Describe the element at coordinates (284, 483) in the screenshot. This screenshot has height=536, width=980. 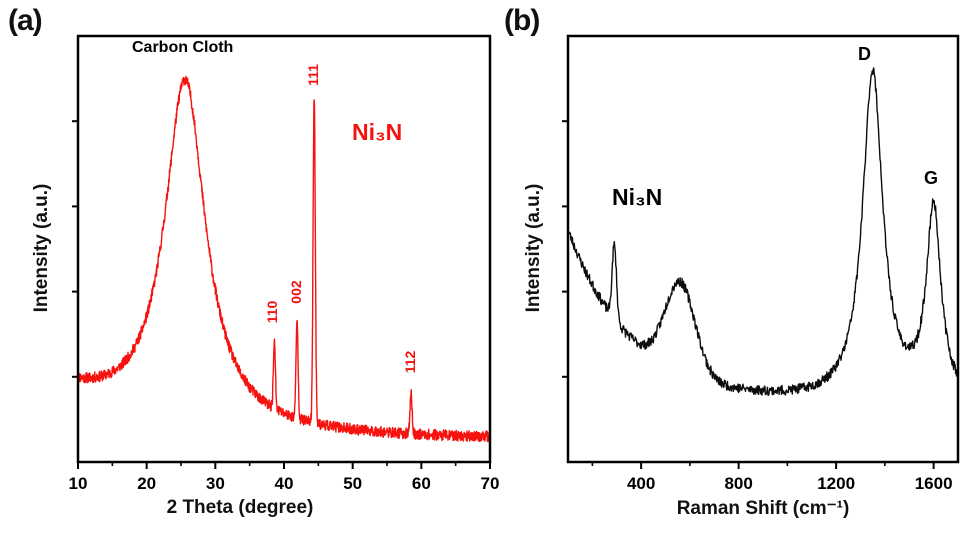
I see `x-tick-label: 40` at that location.